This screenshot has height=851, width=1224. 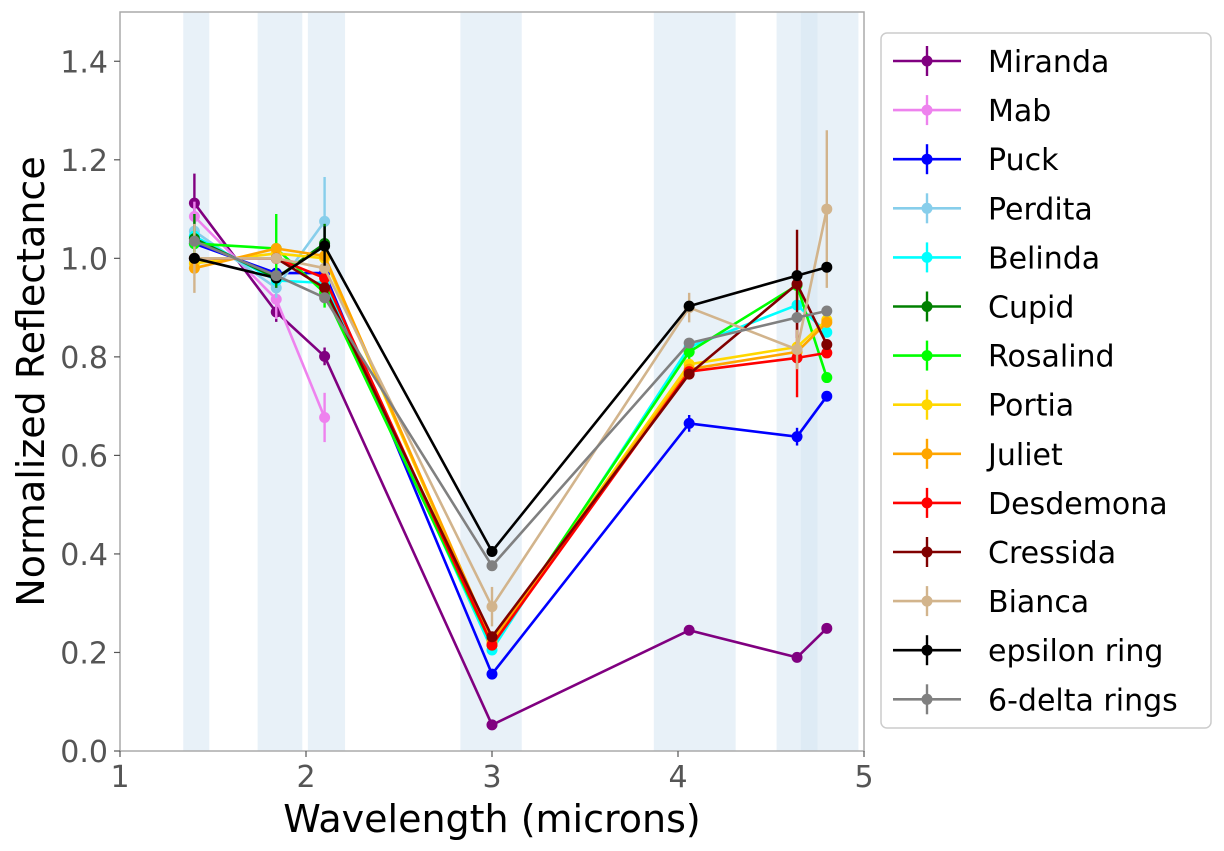 What do you see at coordinates (976, 160) in the screenshot?
I see `legend-item-puck: Puck` at bounding box center [976, 160].